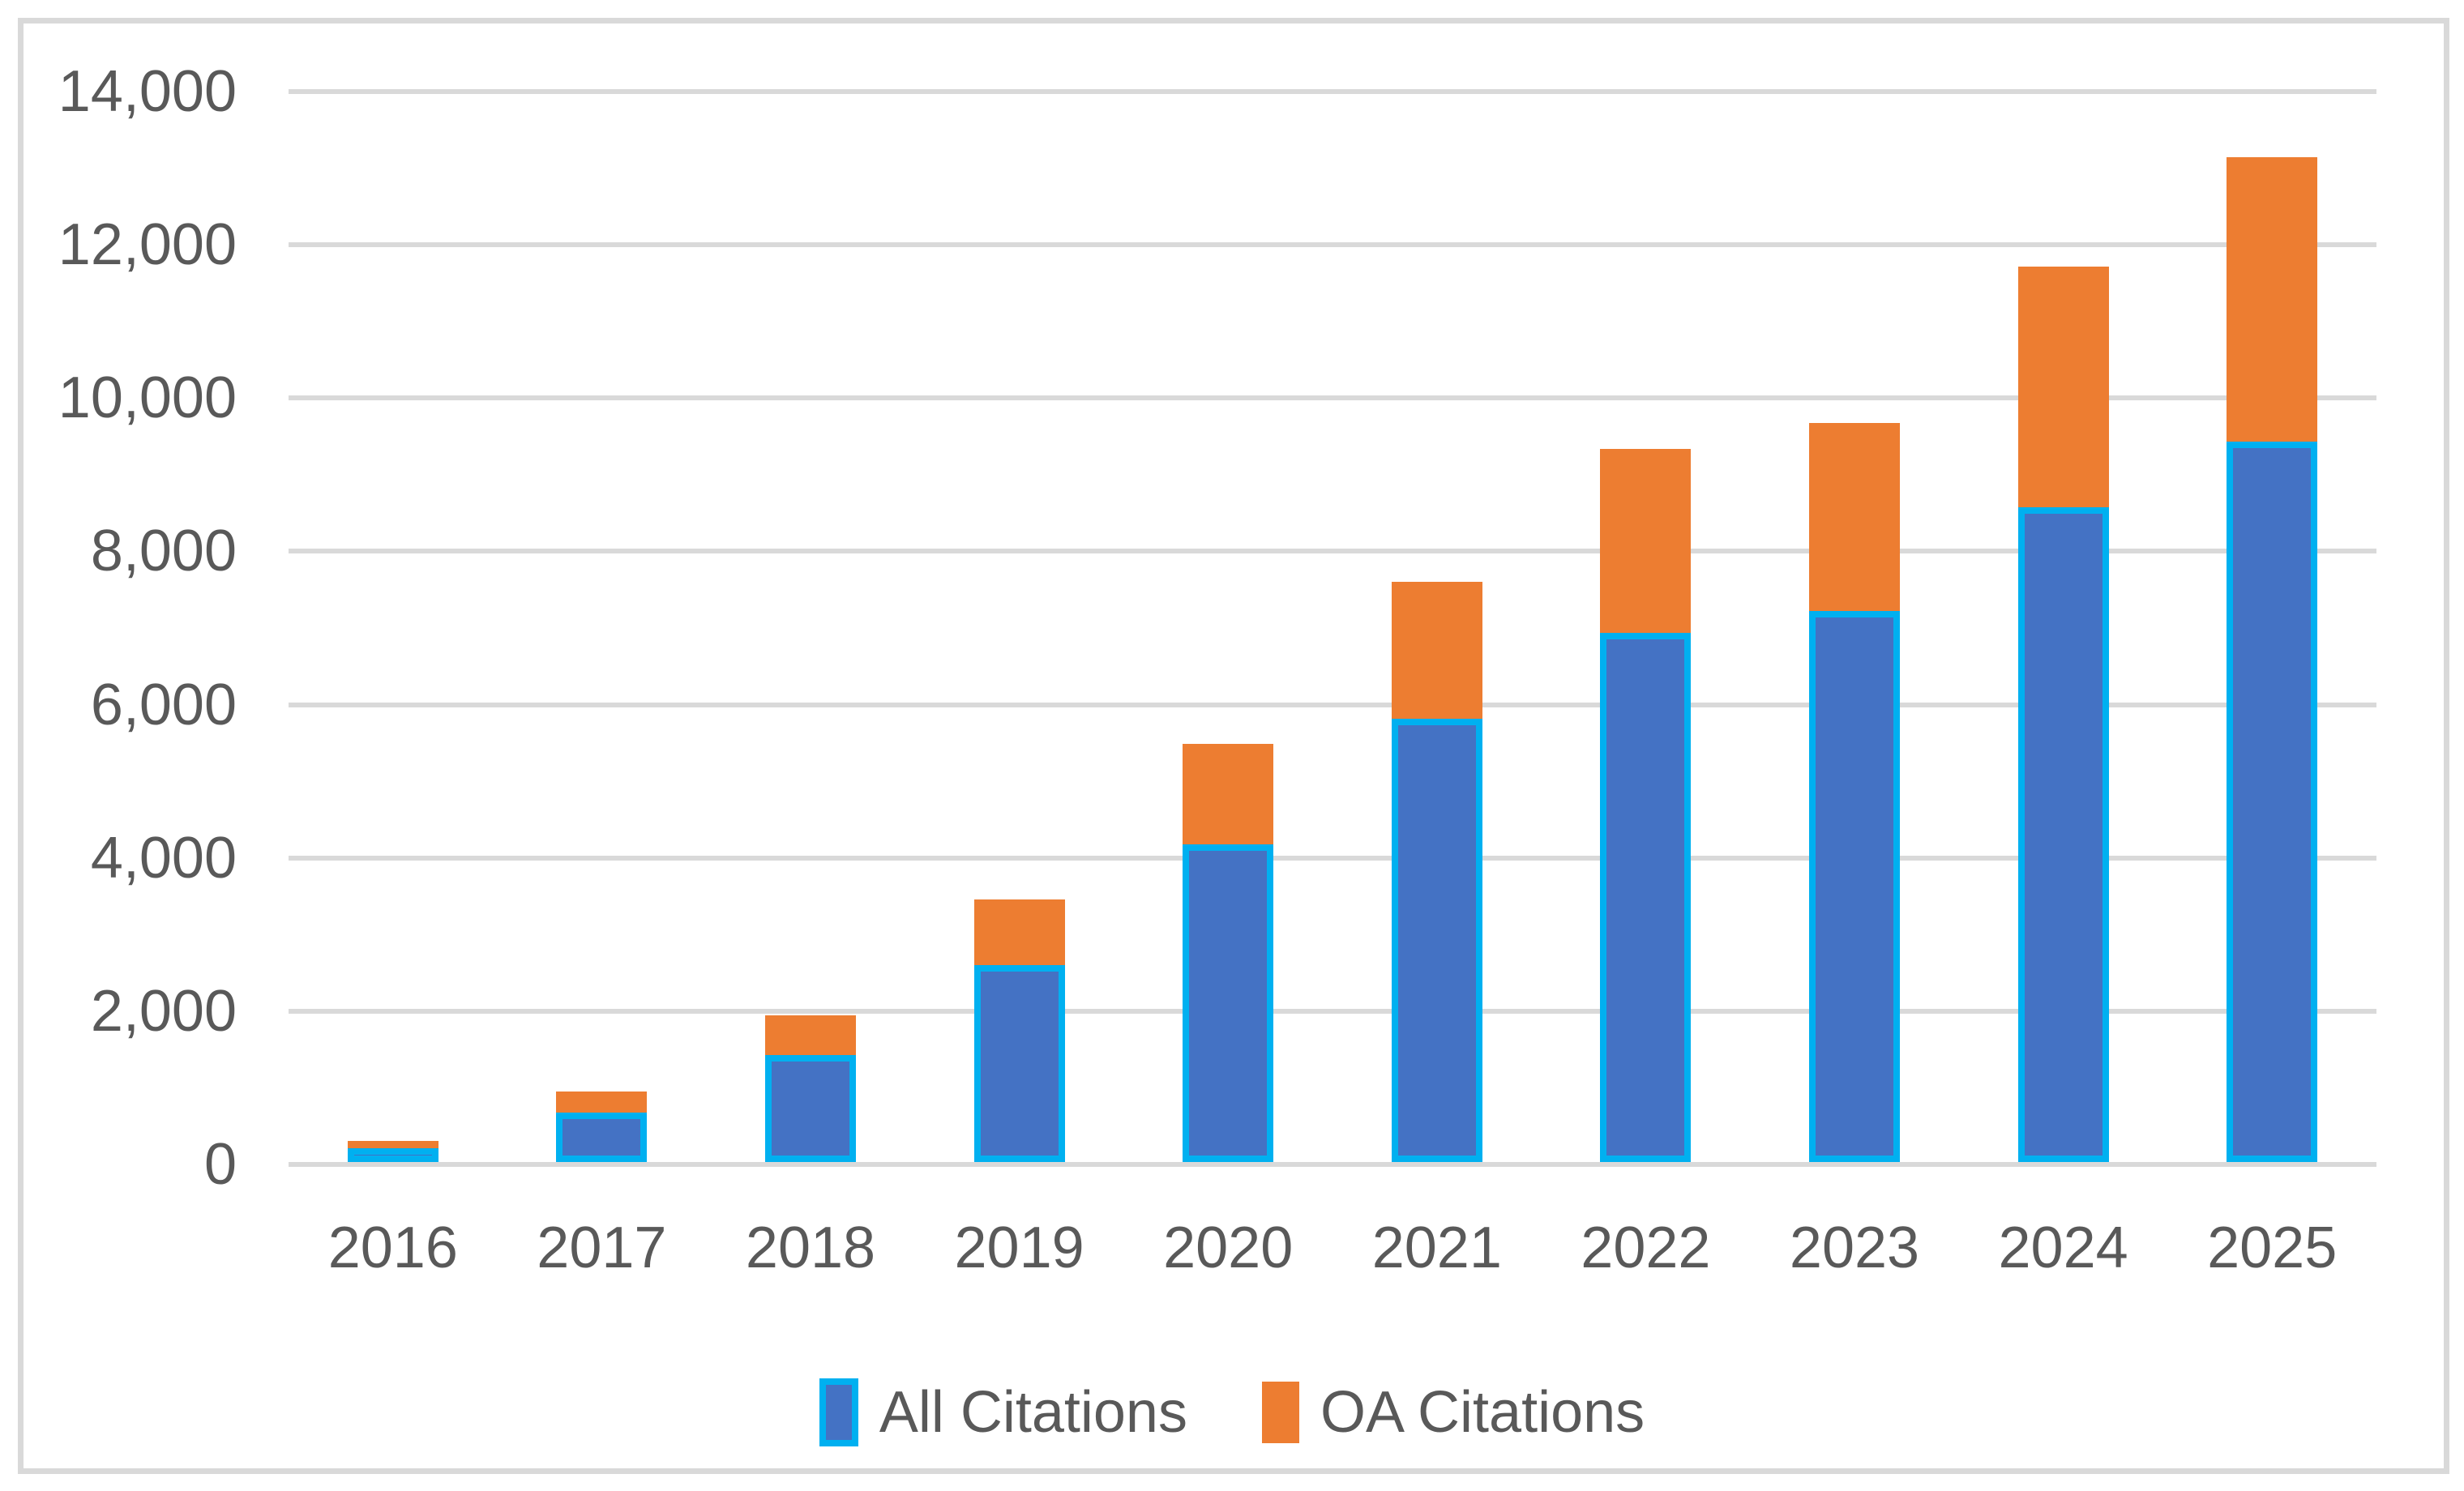 Image resolution: width=2464 pixels, height=1491 pixels. I want to click on legend-swatch-oa-citations, so click(1280, 1412).